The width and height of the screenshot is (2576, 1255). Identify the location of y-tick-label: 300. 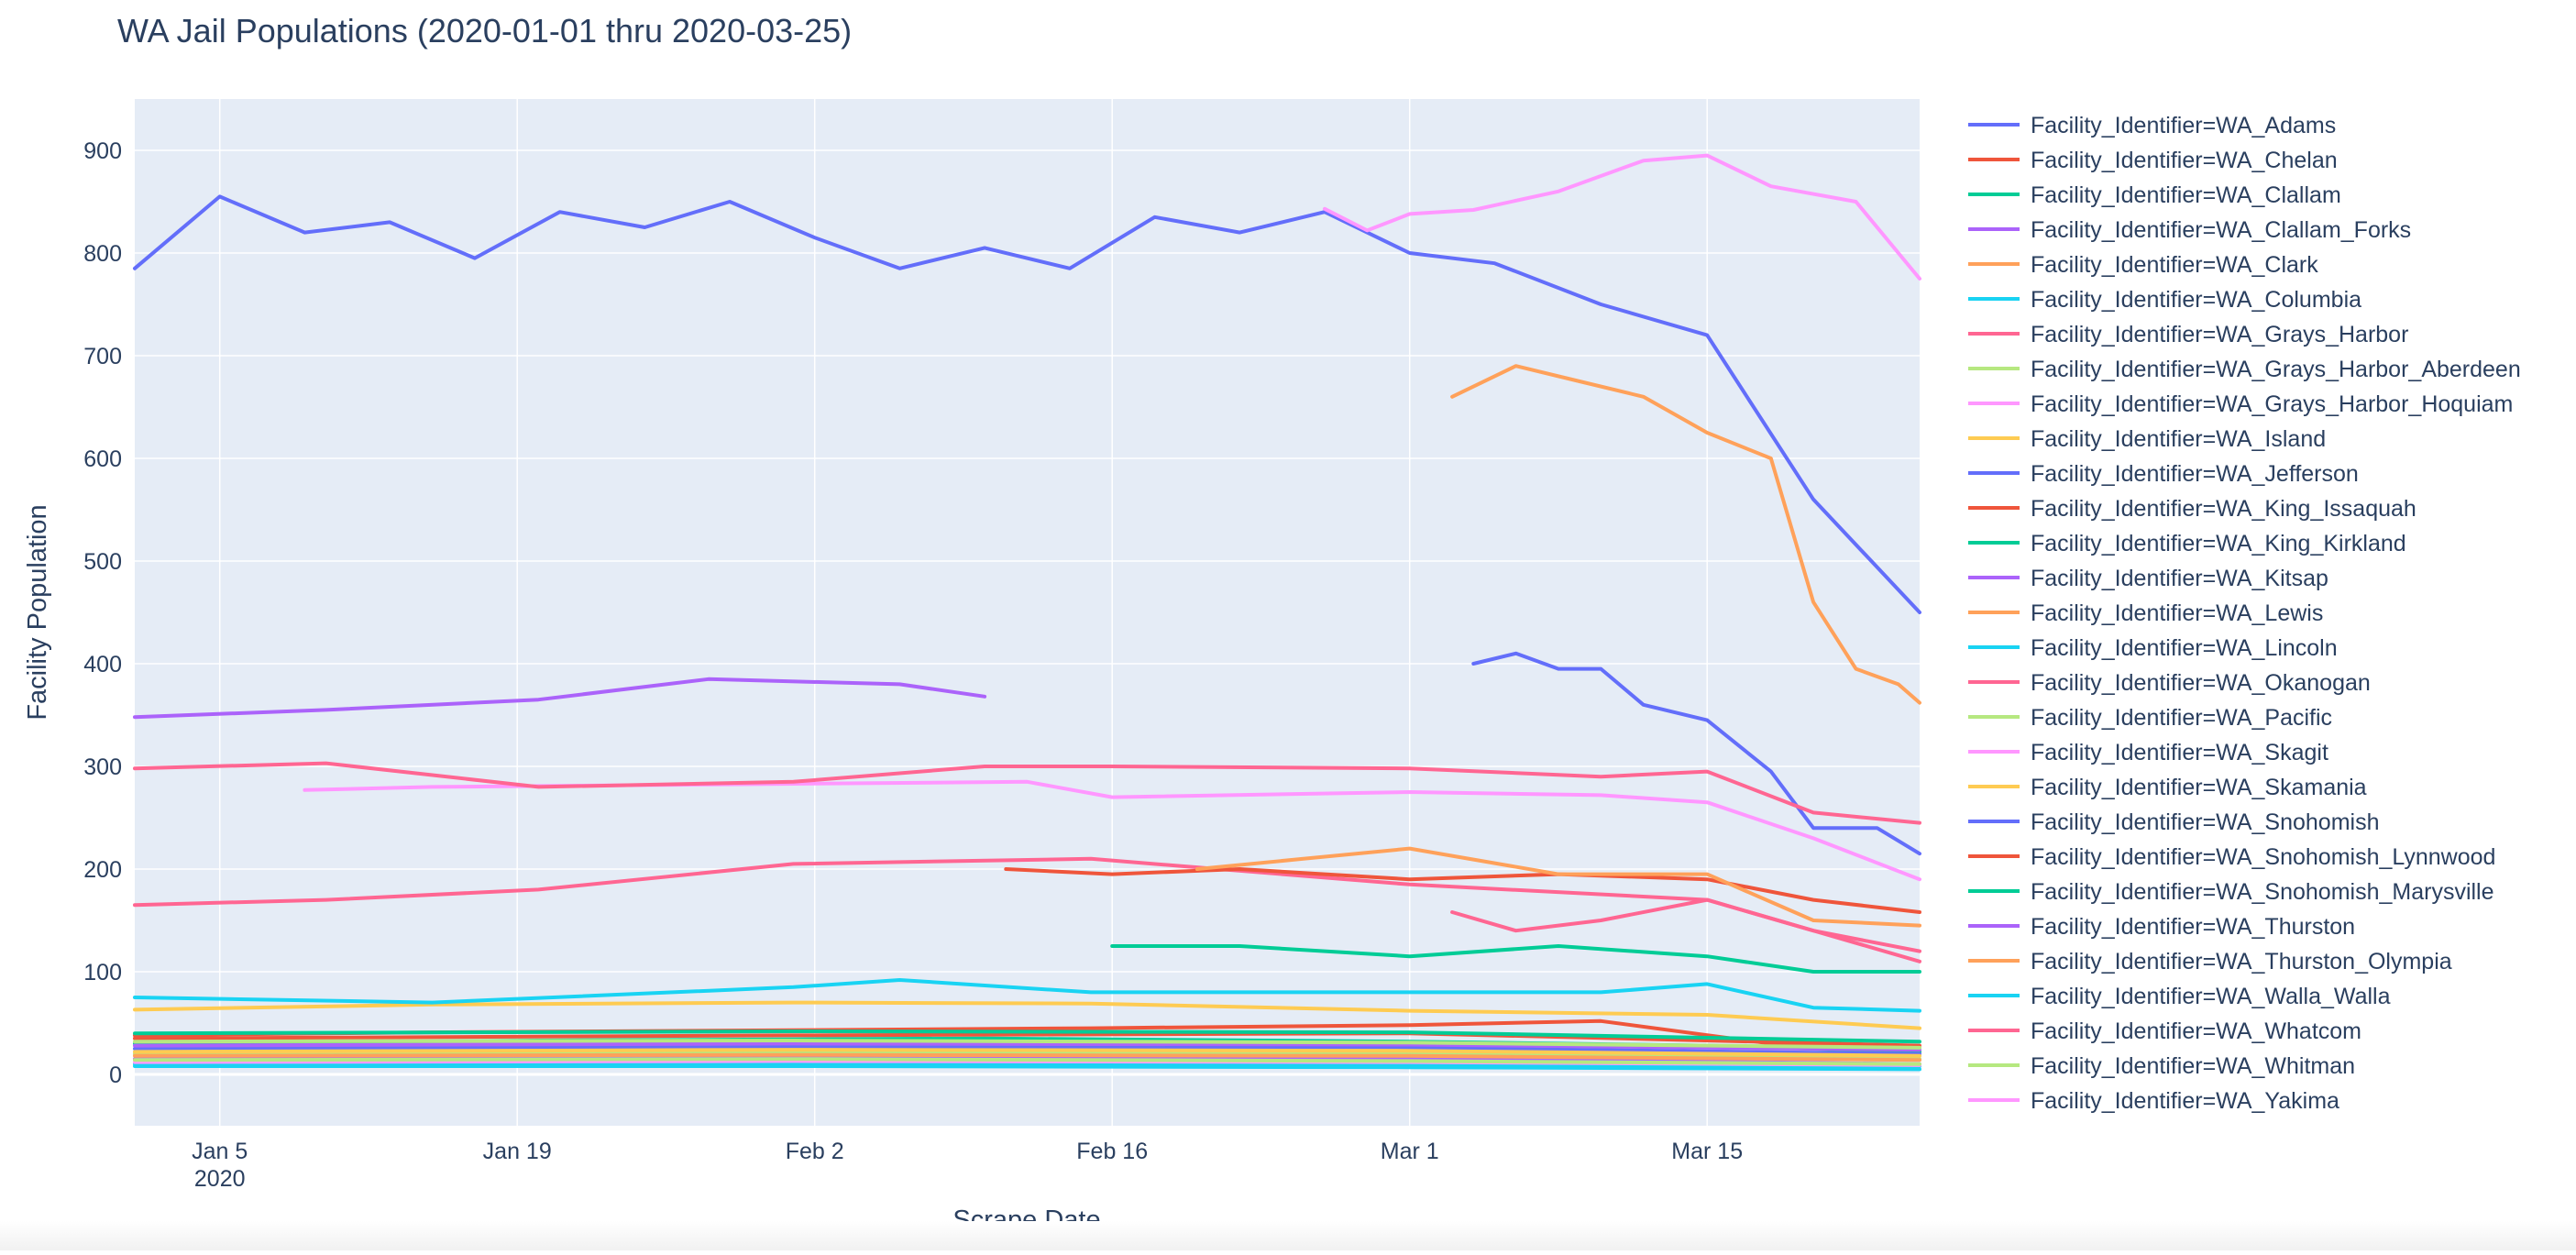
(102, 767).